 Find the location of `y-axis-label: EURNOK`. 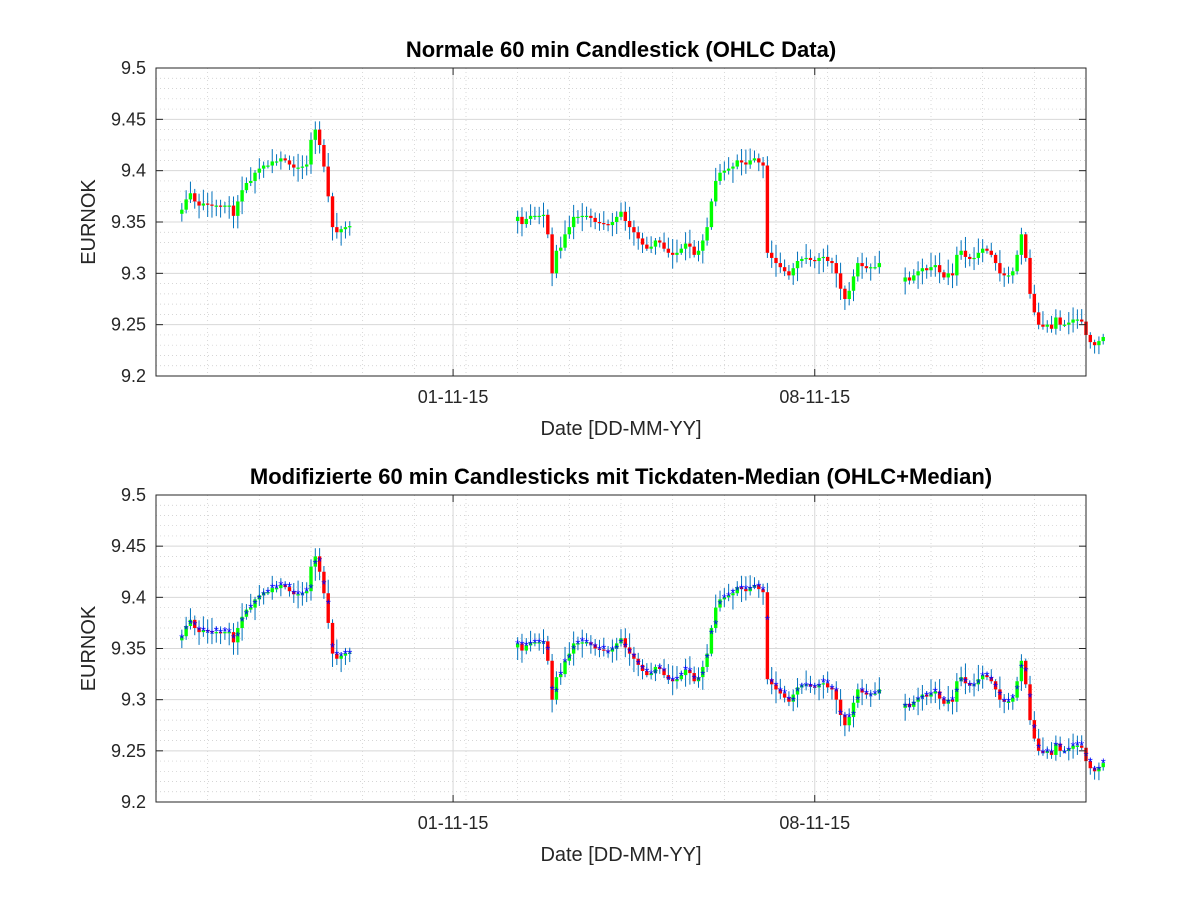

y-axis-label: EURNOK is located at coordinates (89, 648).